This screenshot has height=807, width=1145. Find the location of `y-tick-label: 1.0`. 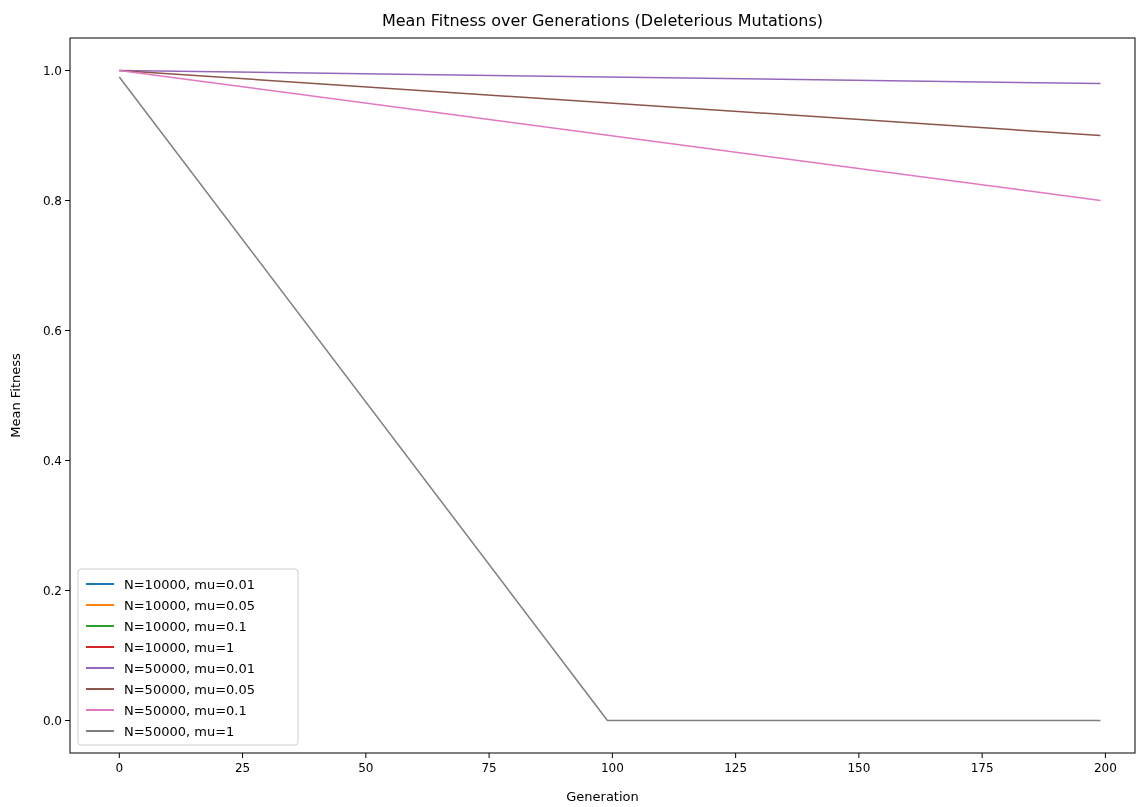

y-tick-label: 1.0 is located at coordinates (52, 70).